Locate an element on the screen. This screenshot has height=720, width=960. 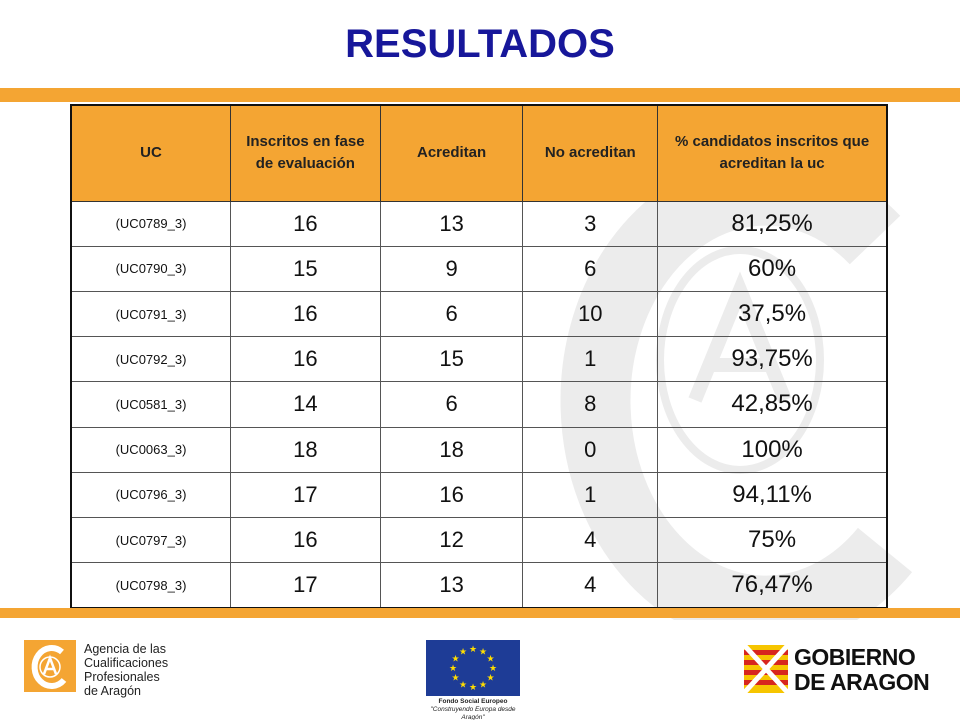
cell-inscritos: 18 is located at coordinates (305, 449).